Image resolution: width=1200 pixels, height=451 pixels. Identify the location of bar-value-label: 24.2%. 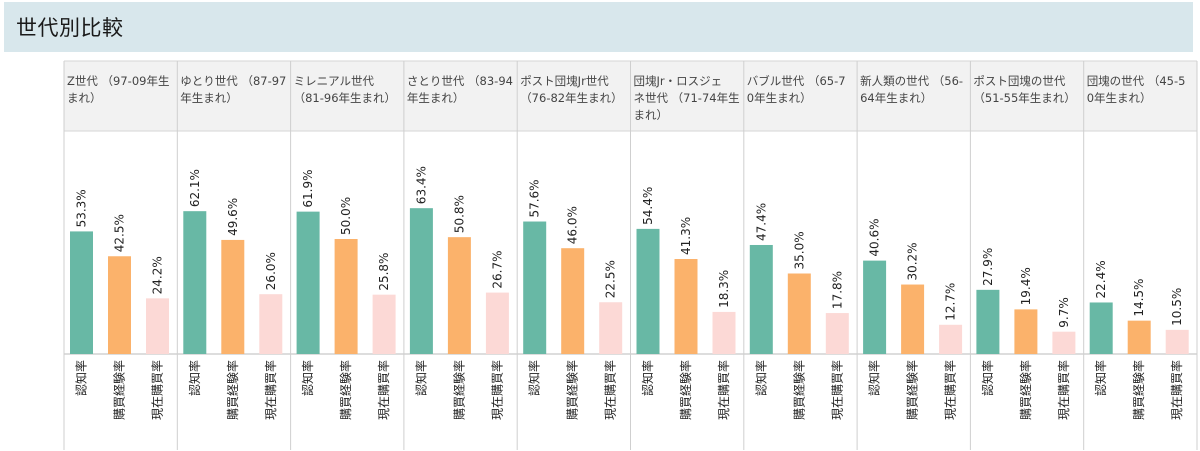
(158, 275).